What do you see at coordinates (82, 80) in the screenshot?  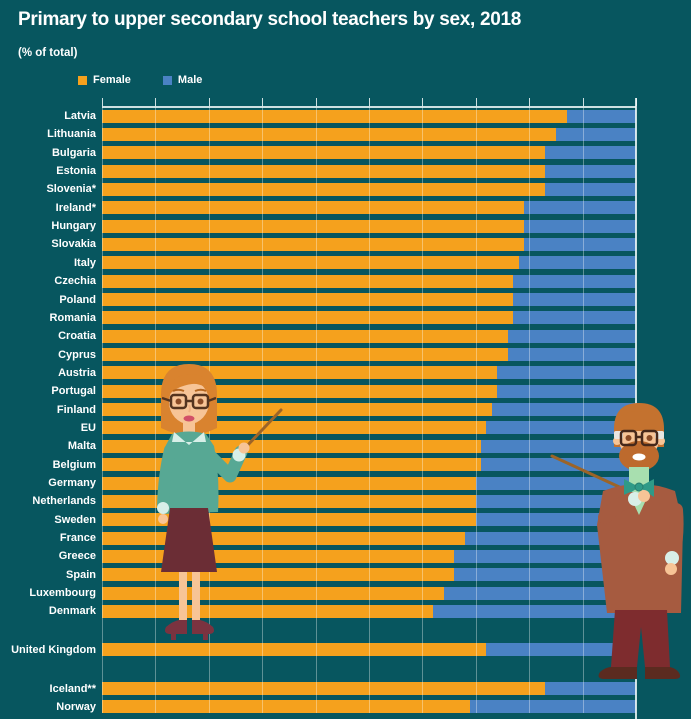 I see `legend-swatch-female` at bounding box center [82, 80].